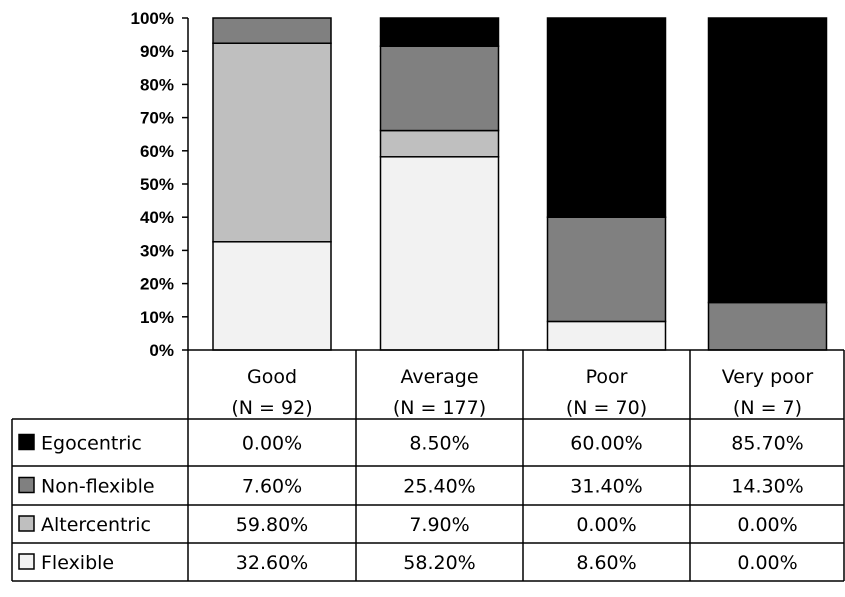 This screenshot has width=845, height=597. I want to click on bar-segment-egocentric-average, so click(439, 32).